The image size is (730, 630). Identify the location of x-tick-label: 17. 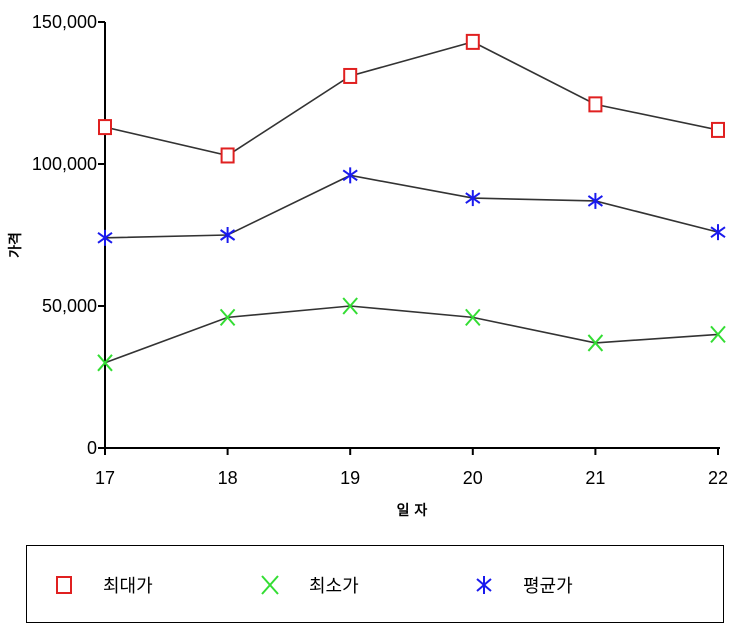
(105, 478).